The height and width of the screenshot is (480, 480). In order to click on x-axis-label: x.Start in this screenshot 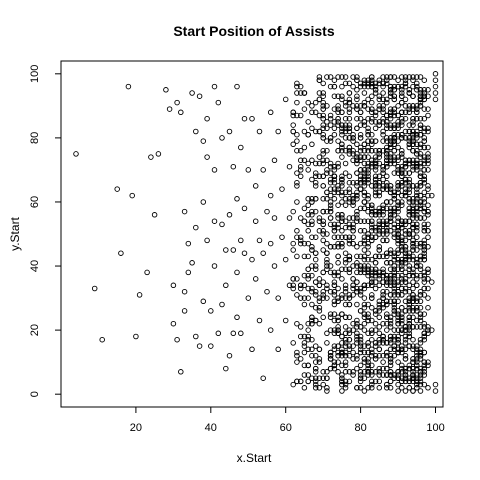, I will do `click(254, 458)`.